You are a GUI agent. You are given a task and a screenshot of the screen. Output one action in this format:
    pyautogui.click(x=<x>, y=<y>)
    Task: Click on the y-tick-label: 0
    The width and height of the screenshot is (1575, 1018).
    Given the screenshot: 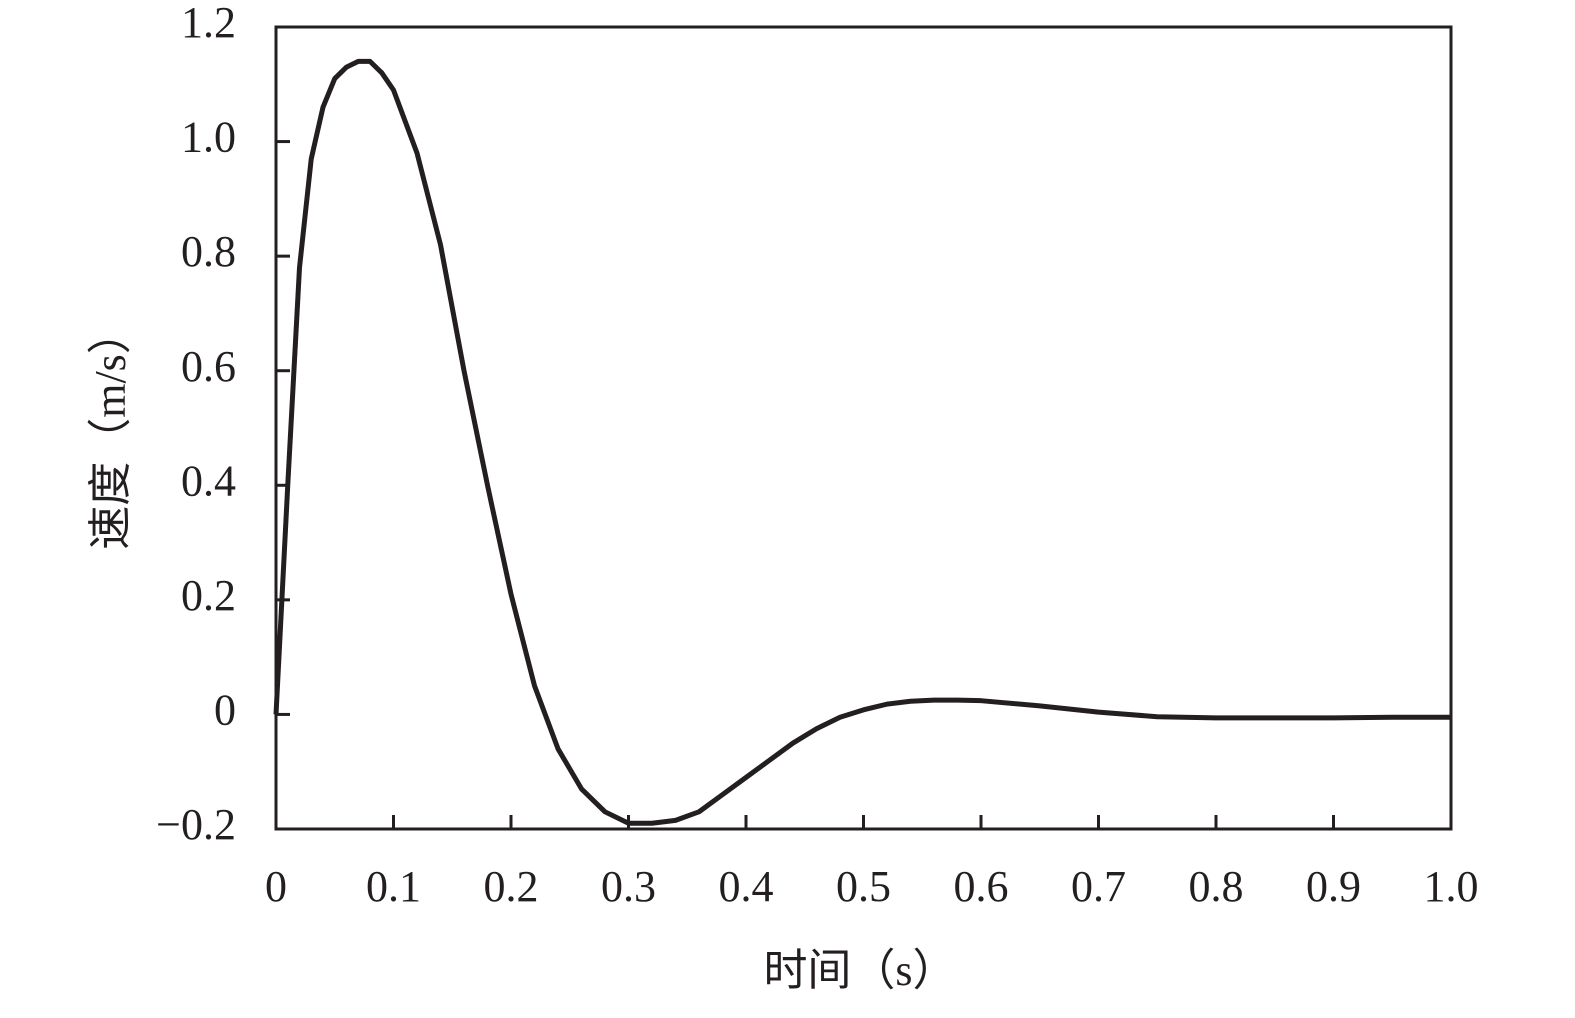 What is the action you would take?
    pyautogui.click(x=225, y=710)
    